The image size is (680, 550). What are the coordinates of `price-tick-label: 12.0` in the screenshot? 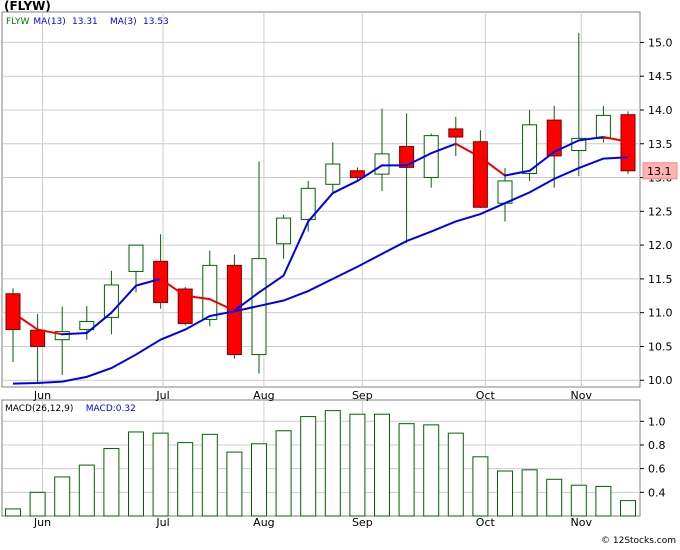 It's located at (660, 245).